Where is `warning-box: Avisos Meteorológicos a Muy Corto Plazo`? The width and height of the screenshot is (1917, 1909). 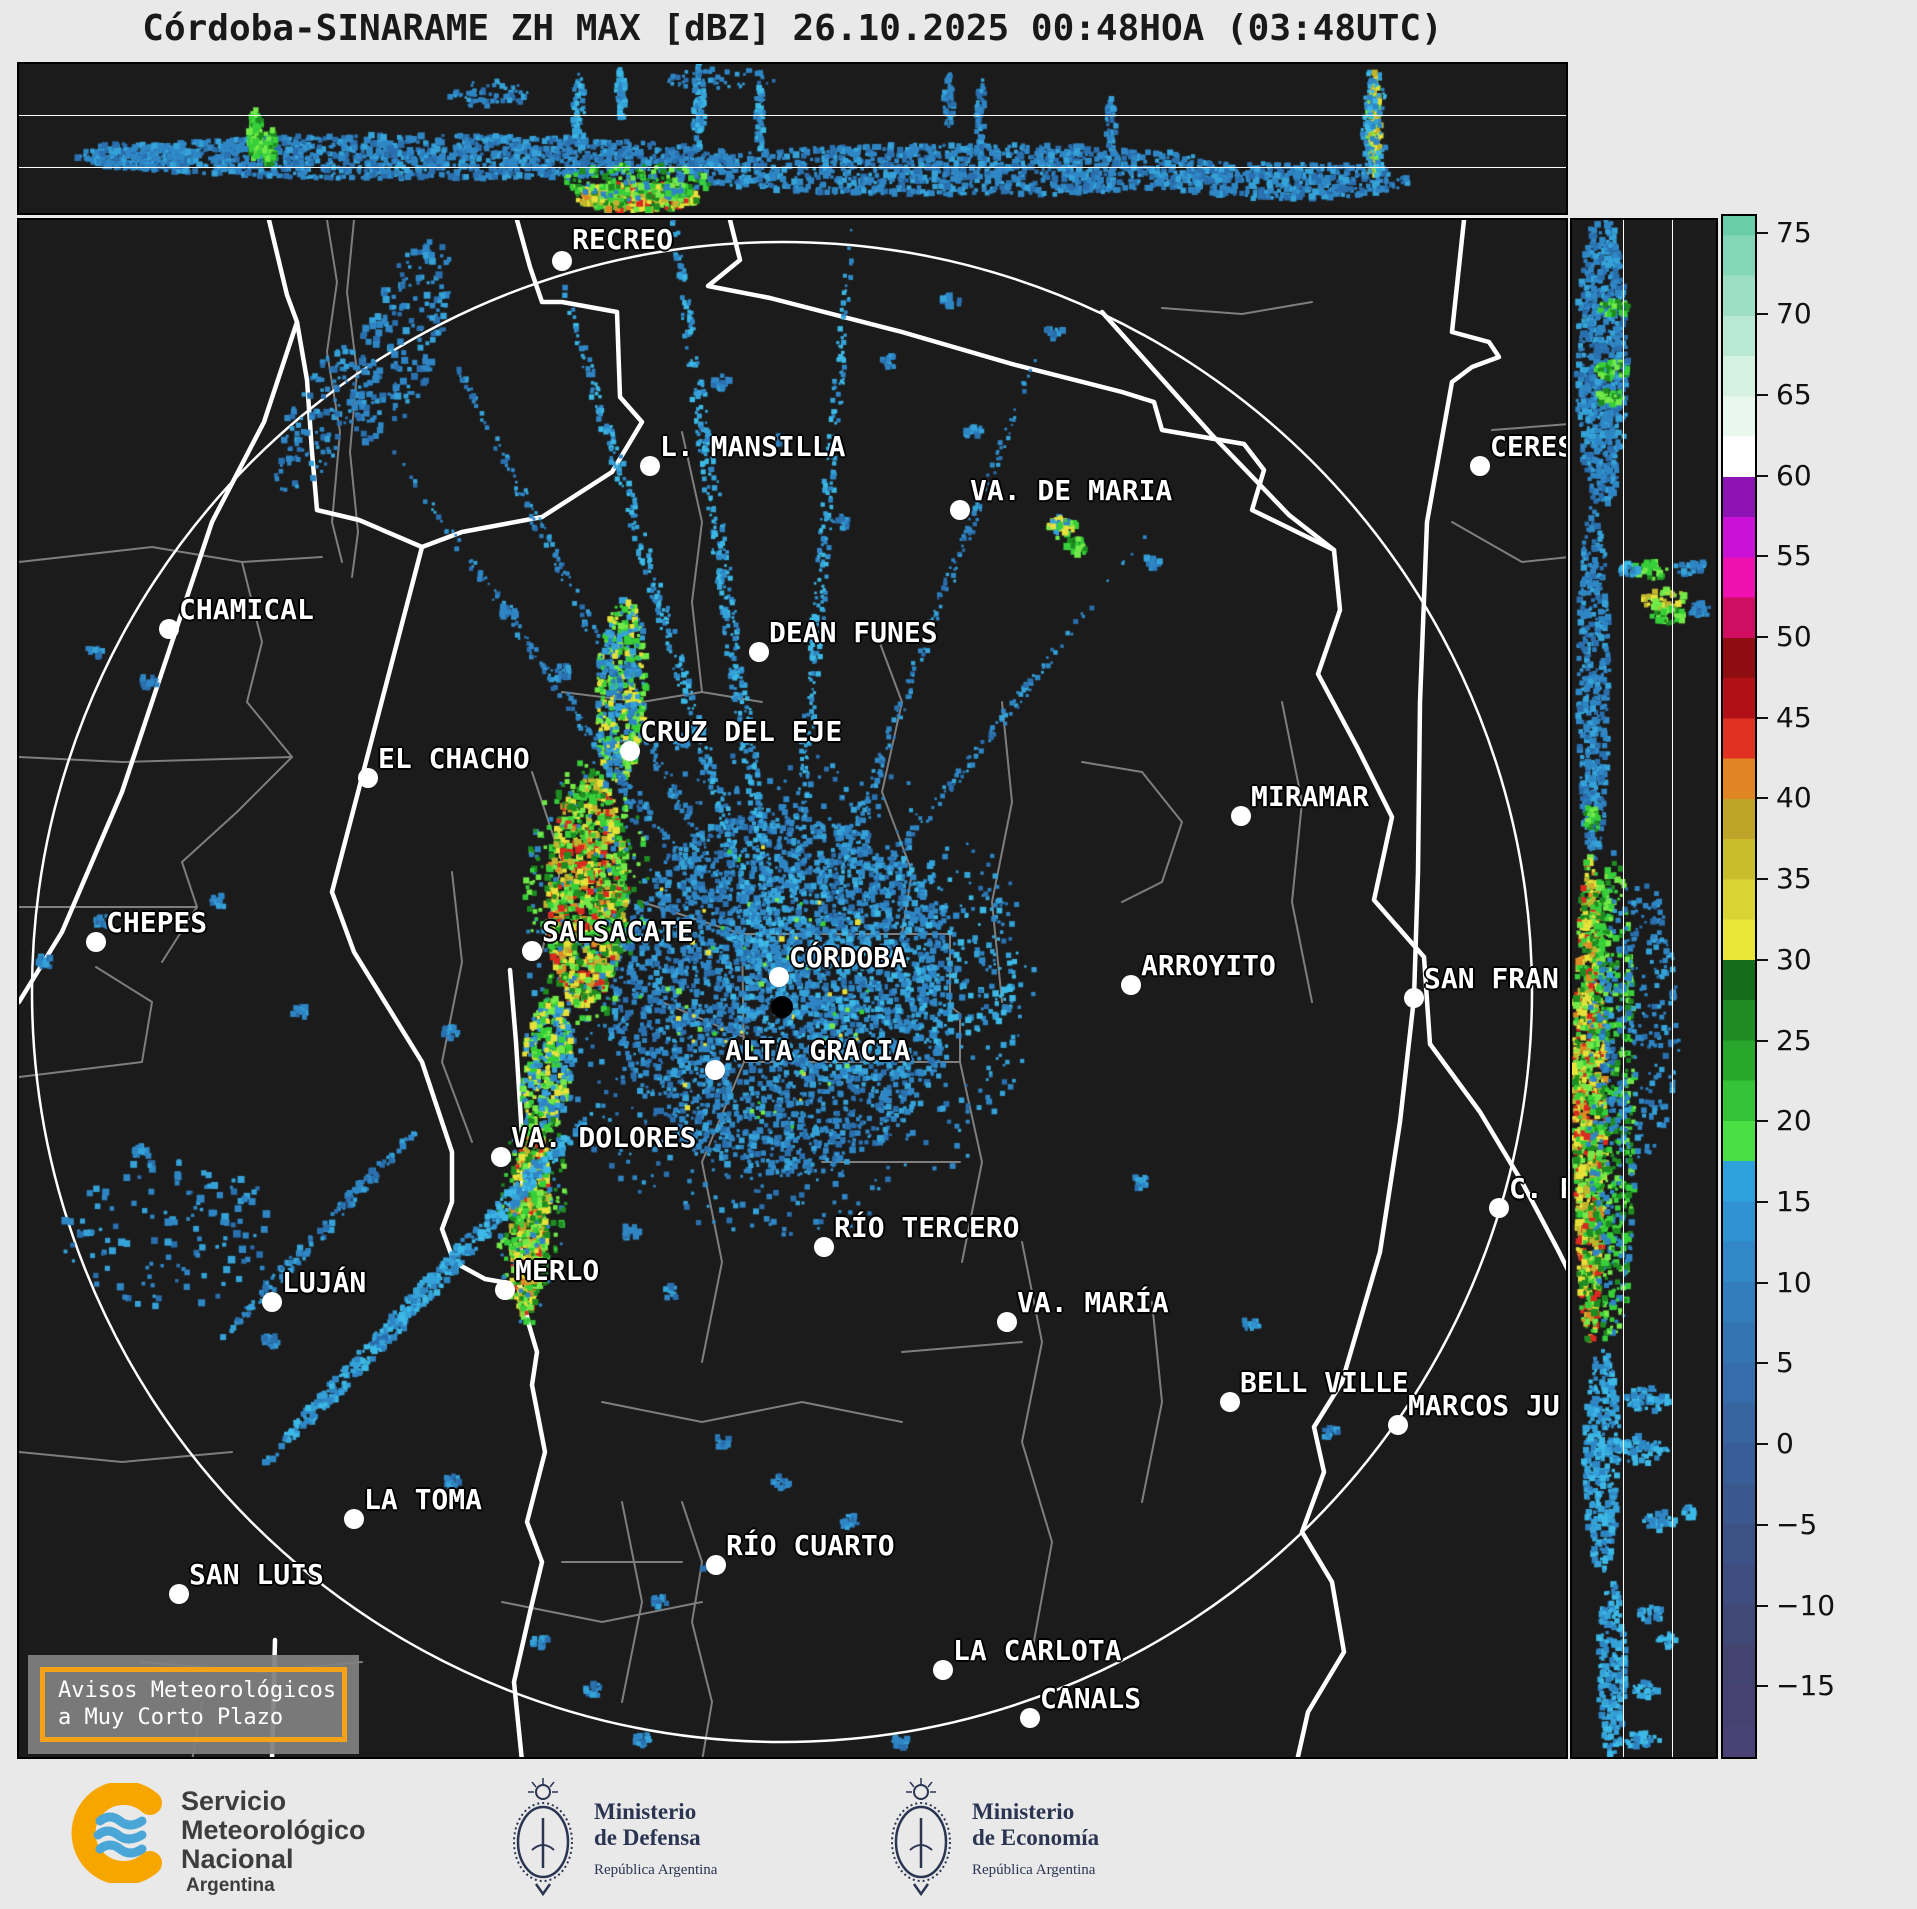 warning-box: Avisos Meteorológicos a Muy Corto Plazo is located at coordinates (193, 1704).